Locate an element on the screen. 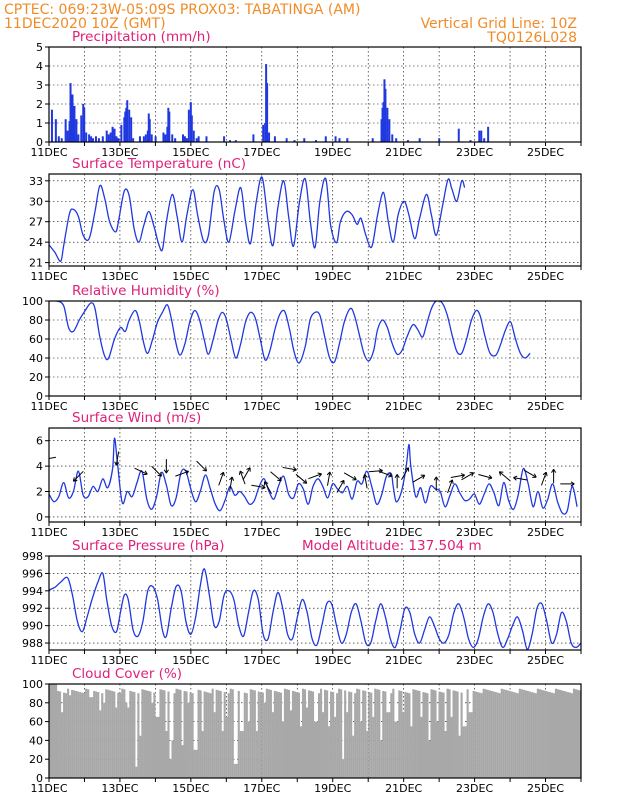 The width and height of the screenshot is (618, 800). plot-area-pres is located at coordinates (315, 609).